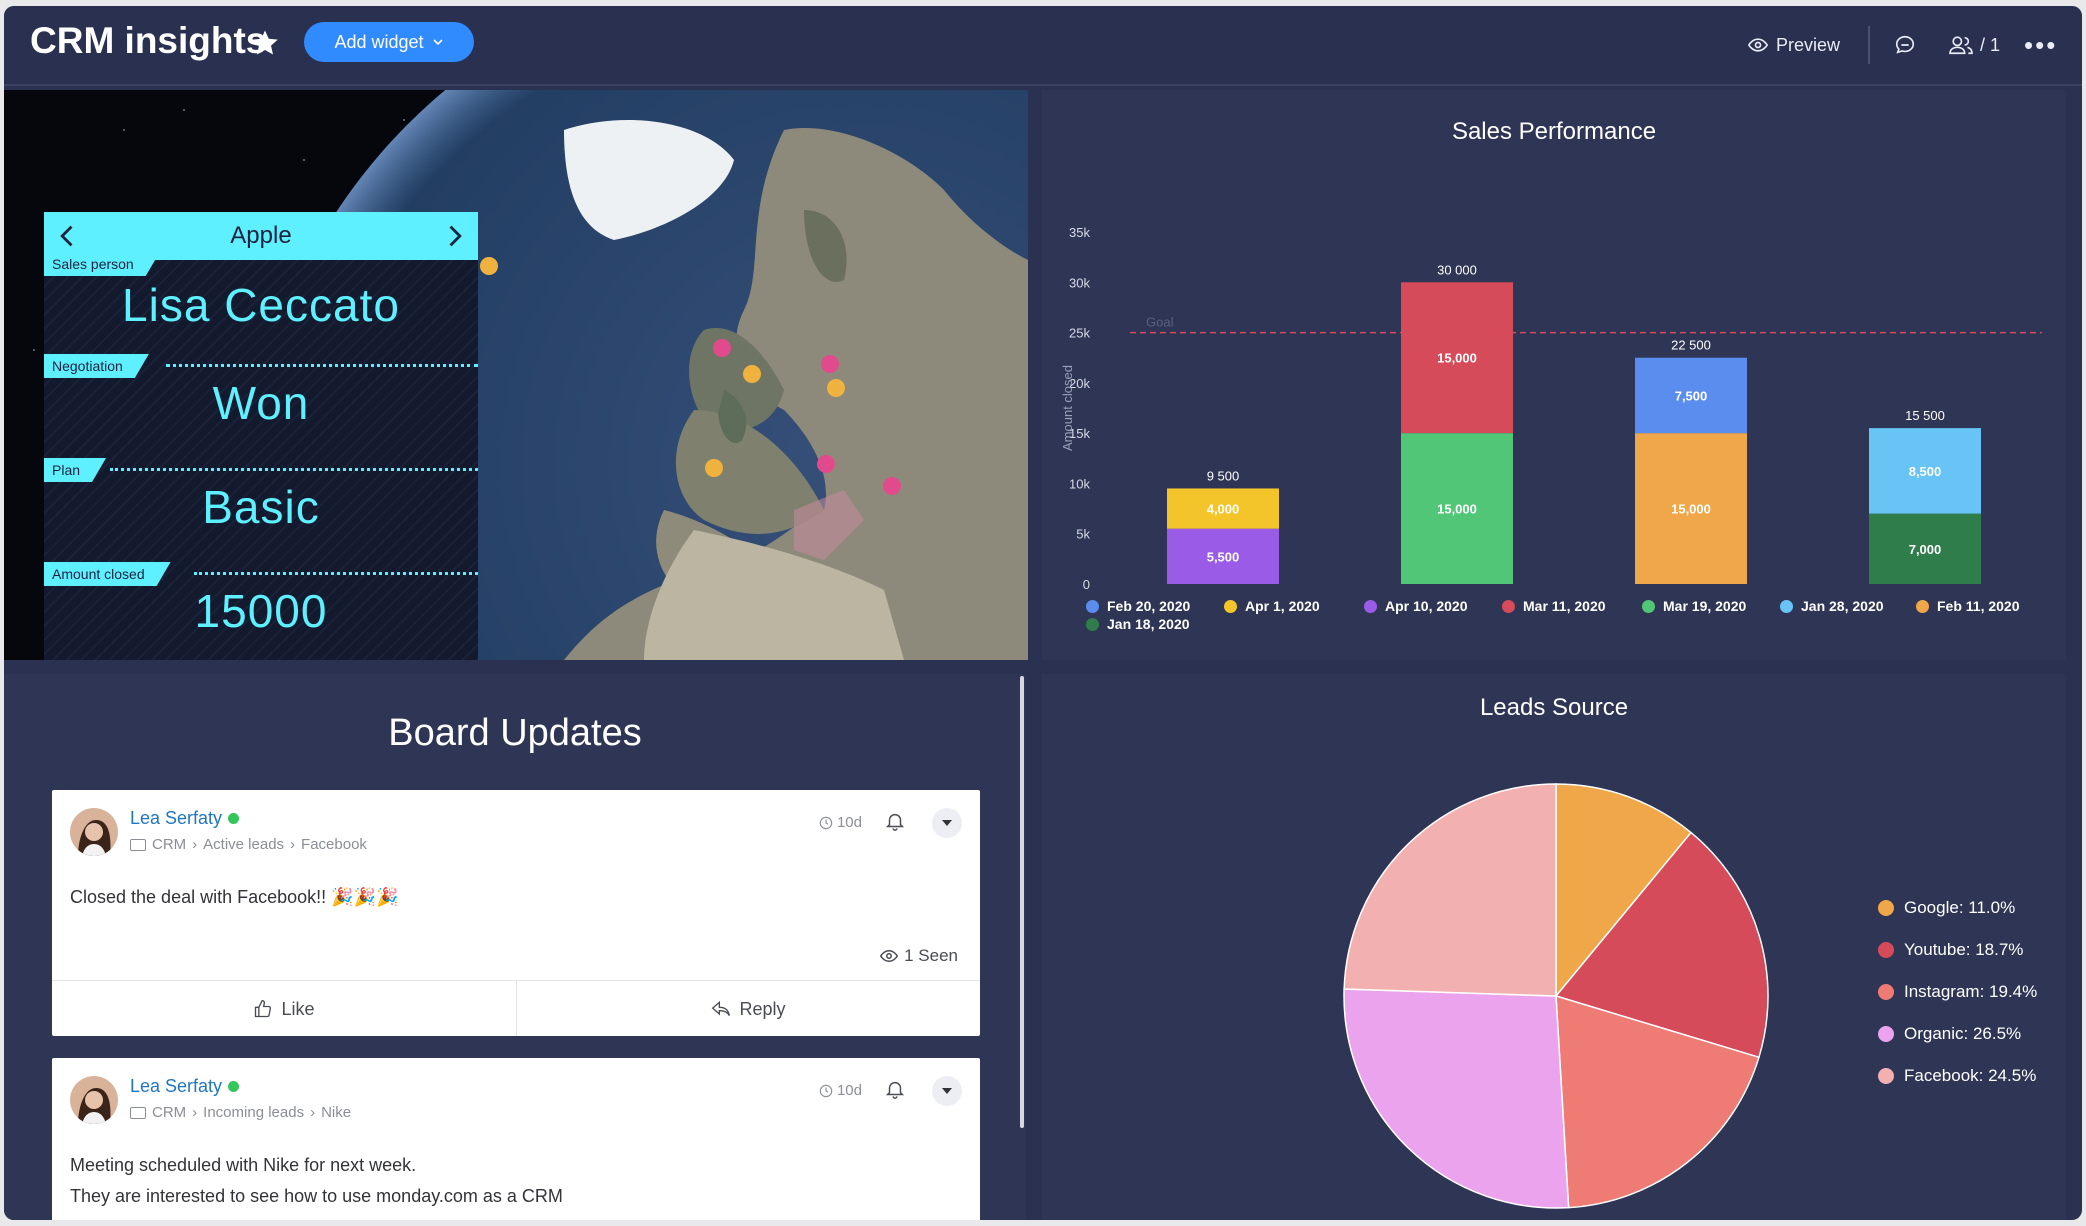  I want to click on reply-button: Reply, so click(748, 1008).